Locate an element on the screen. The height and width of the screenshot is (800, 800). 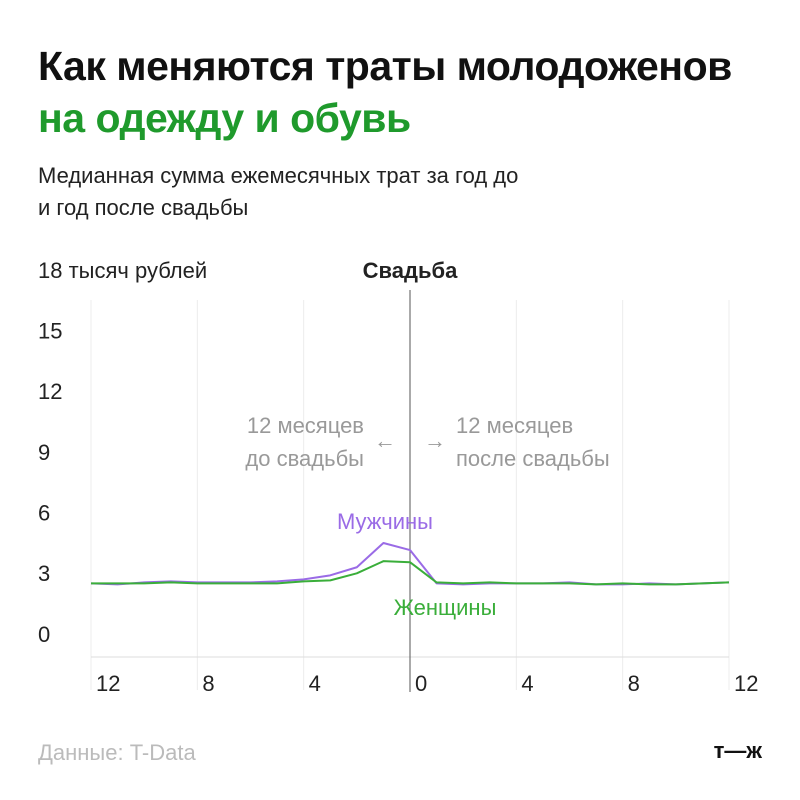
logo: т—ж is located at coordinates (738, 750).